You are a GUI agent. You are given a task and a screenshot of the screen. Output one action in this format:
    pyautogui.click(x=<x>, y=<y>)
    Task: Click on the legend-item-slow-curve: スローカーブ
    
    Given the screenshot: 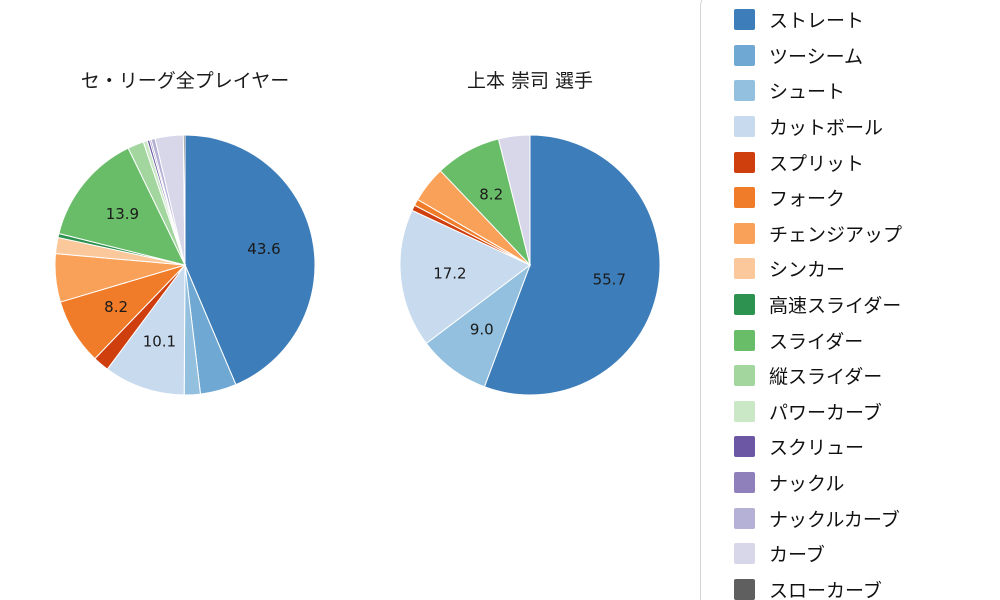 What is the action you would take?
    pyautogui.click(x=867, y=586)
    